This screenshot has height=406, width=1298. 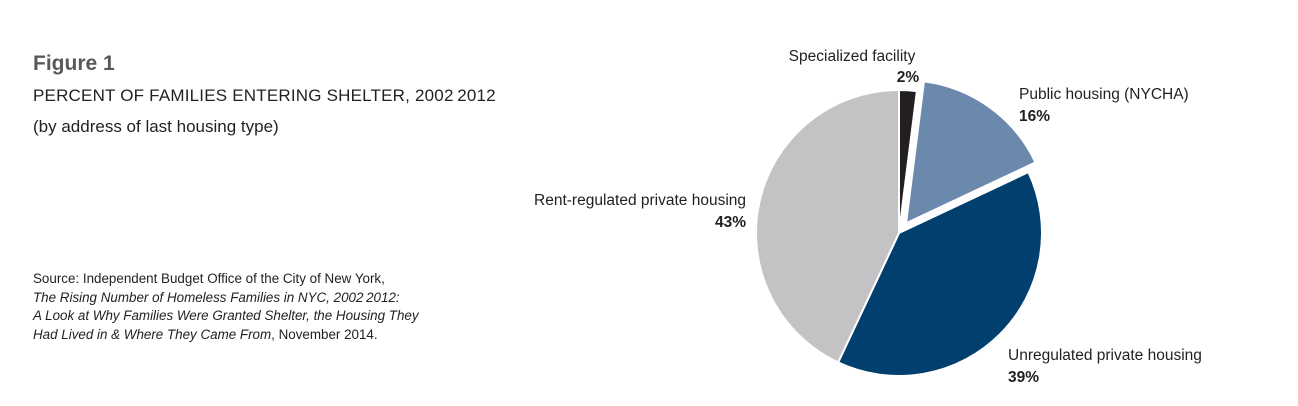 What do you see at coordinates (152, 334) in the screenshot?
I see `source-line-4-title: Had Lived in & Where They Came From` at bounding box center [152, 334].